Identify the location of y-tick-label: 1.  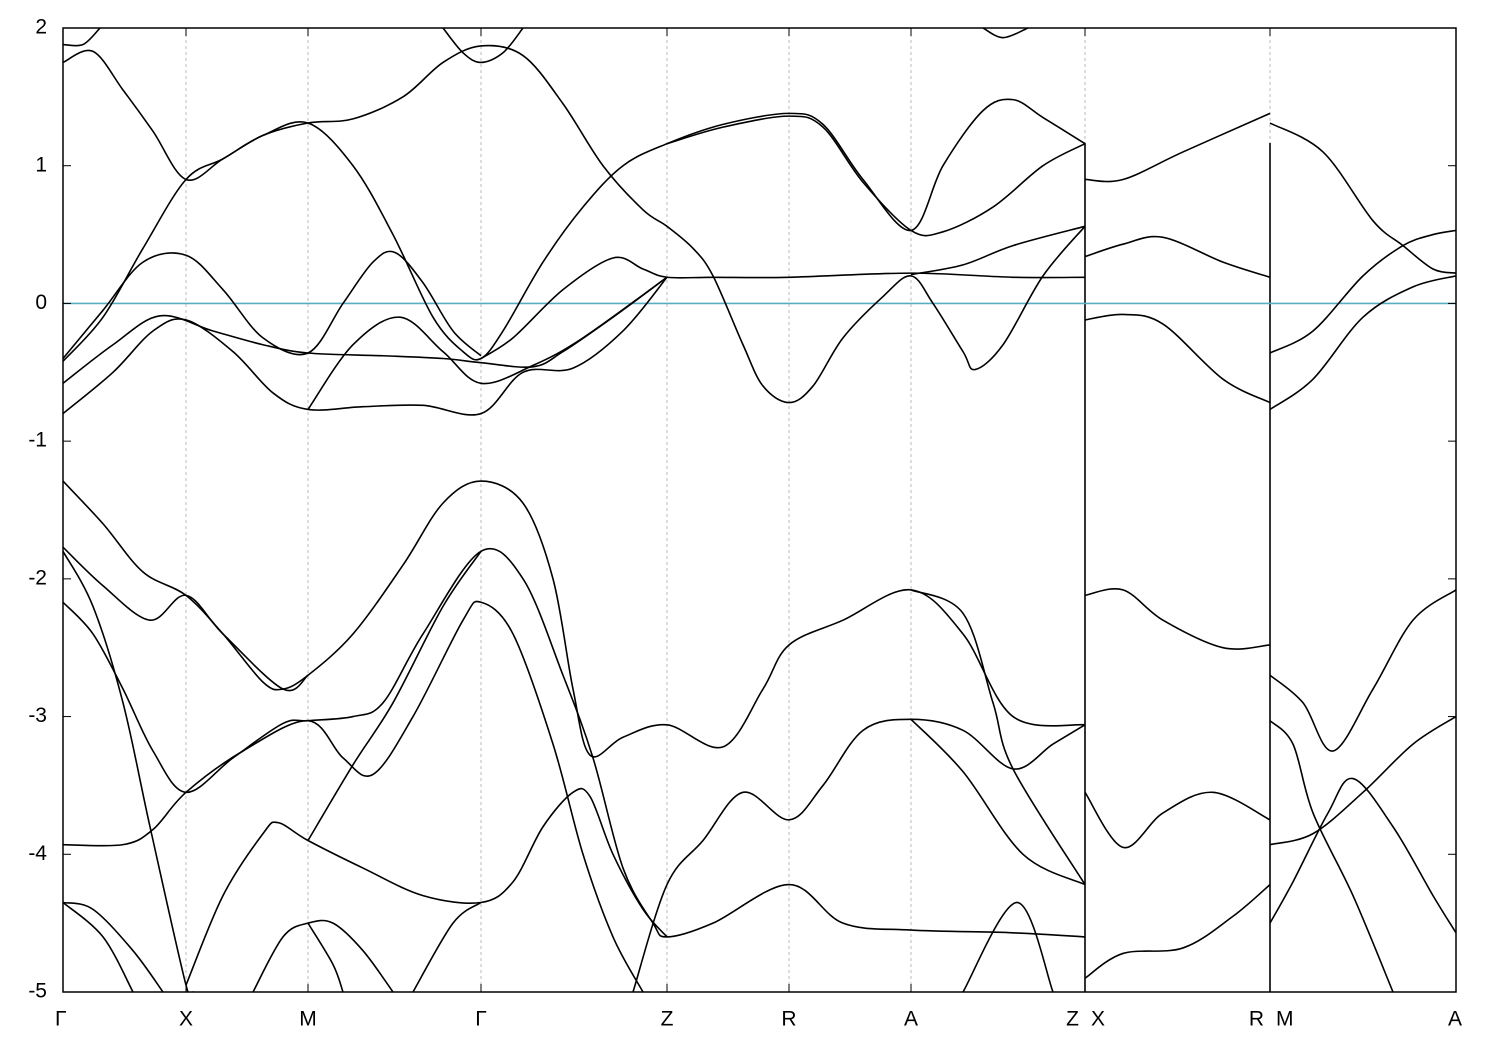
(41, 164).